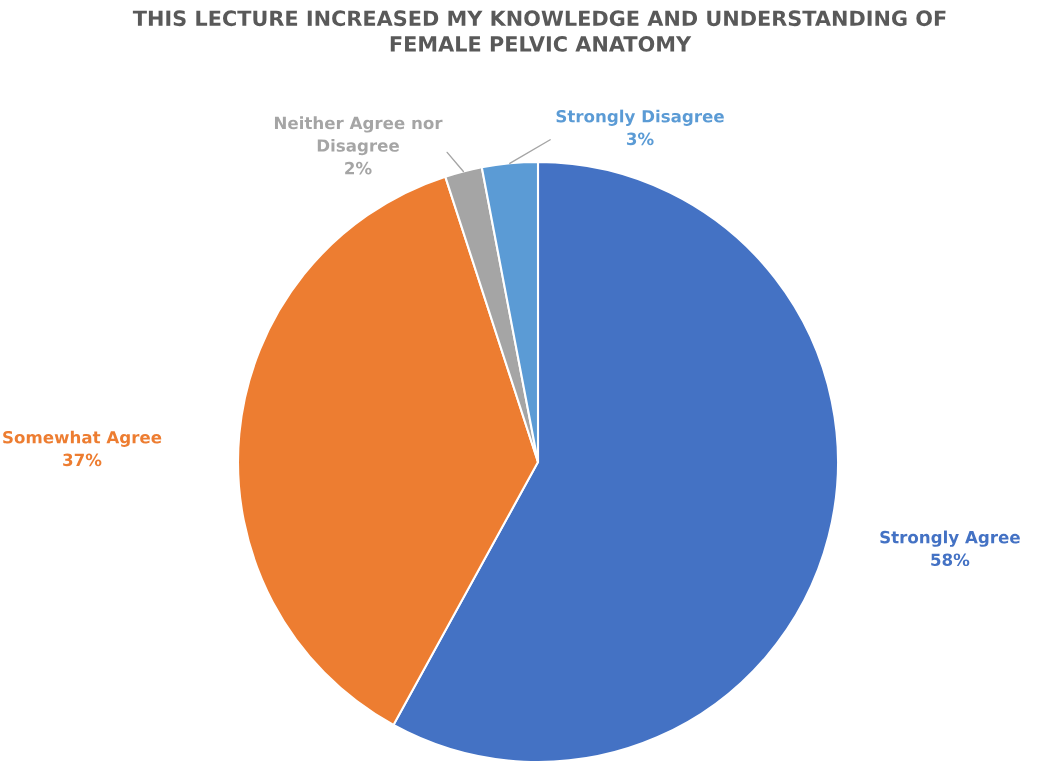  I want to click on slice-label: Strongly Disagree, so click(640, 117).